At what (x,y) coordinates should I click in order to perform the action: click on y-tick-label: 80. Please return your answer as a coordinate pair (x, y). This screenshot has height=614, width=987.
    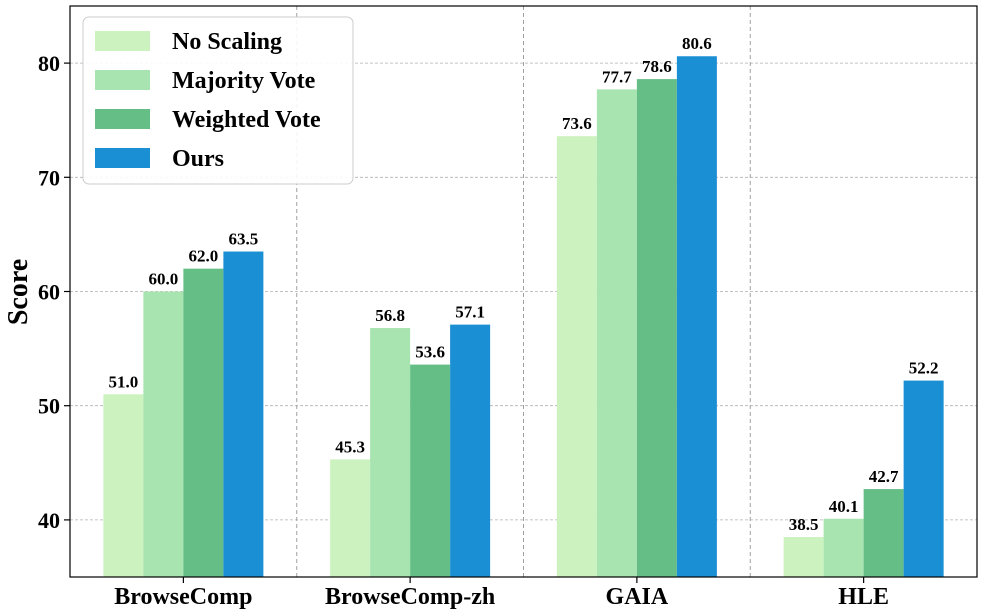
    Looking at the image, I should click on (49, 63).